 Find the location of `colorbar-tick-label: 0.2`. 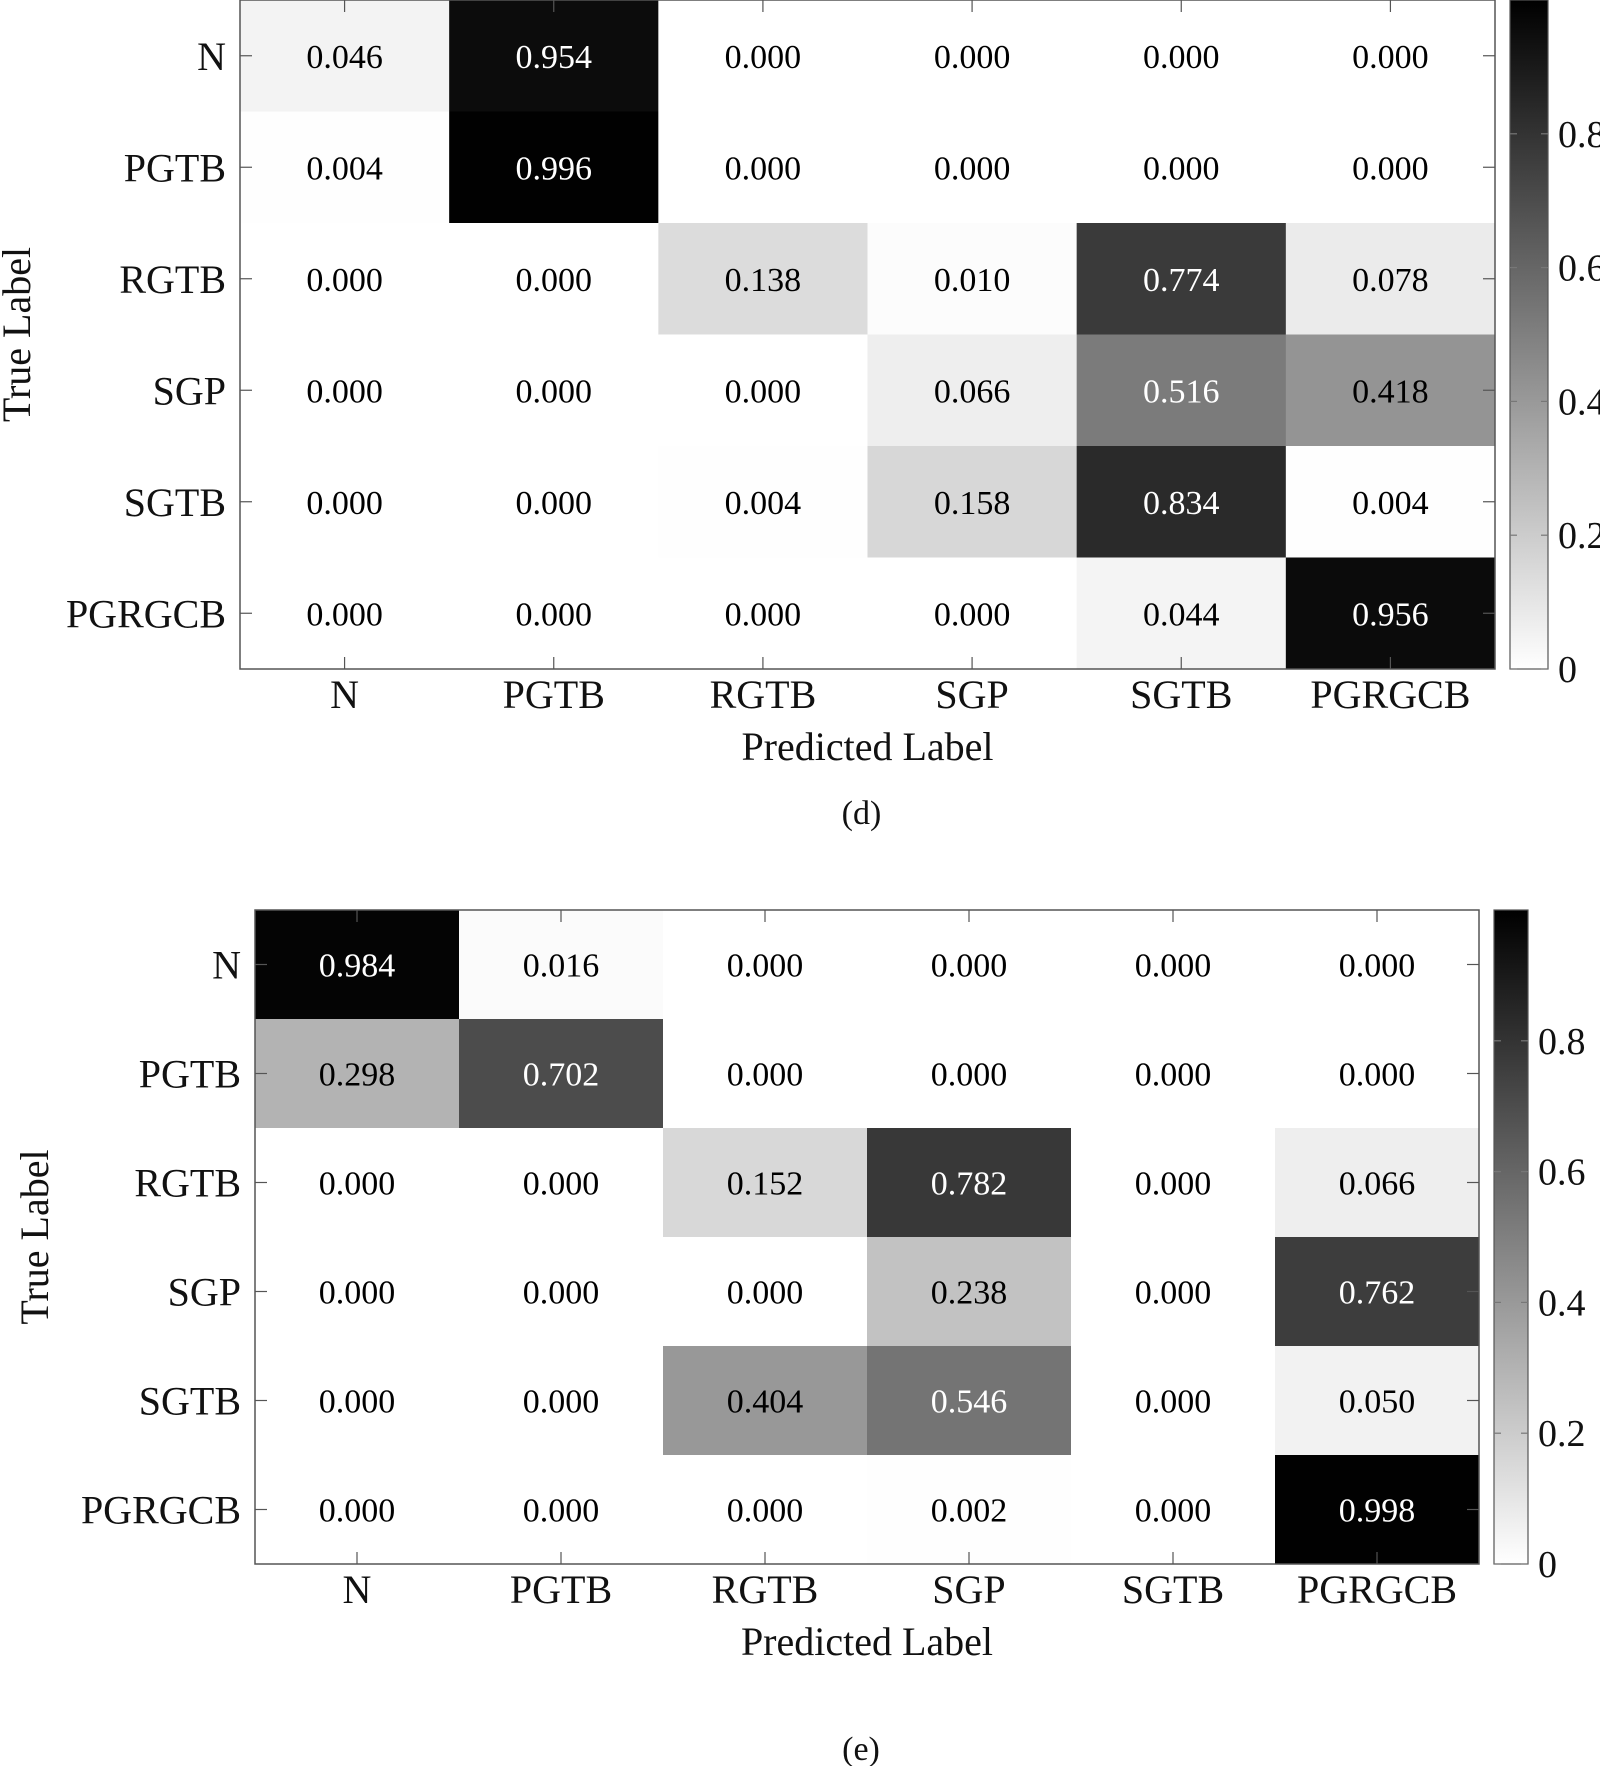

colorbar-tick-label: 0.2 is located at coordinates (1562, 1434).